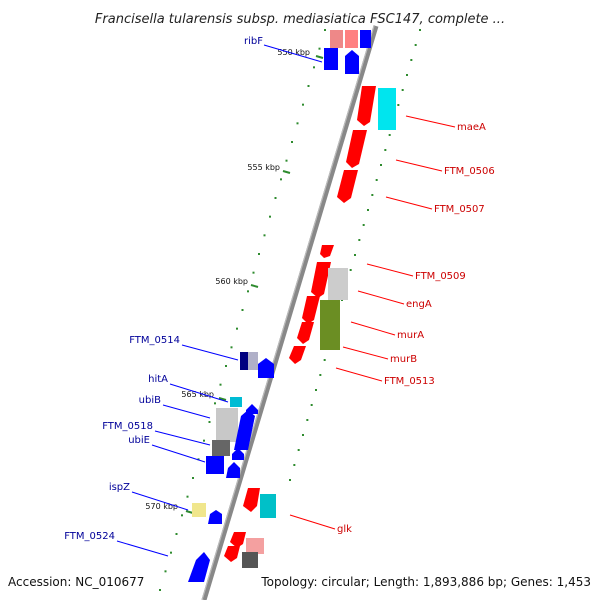 The width and height of the screenshot is (600, 600). Describe the element at coordinates (440, 276) in the screenshot. I see `gene-label-ftm_0509: FTM_0509` at that location.